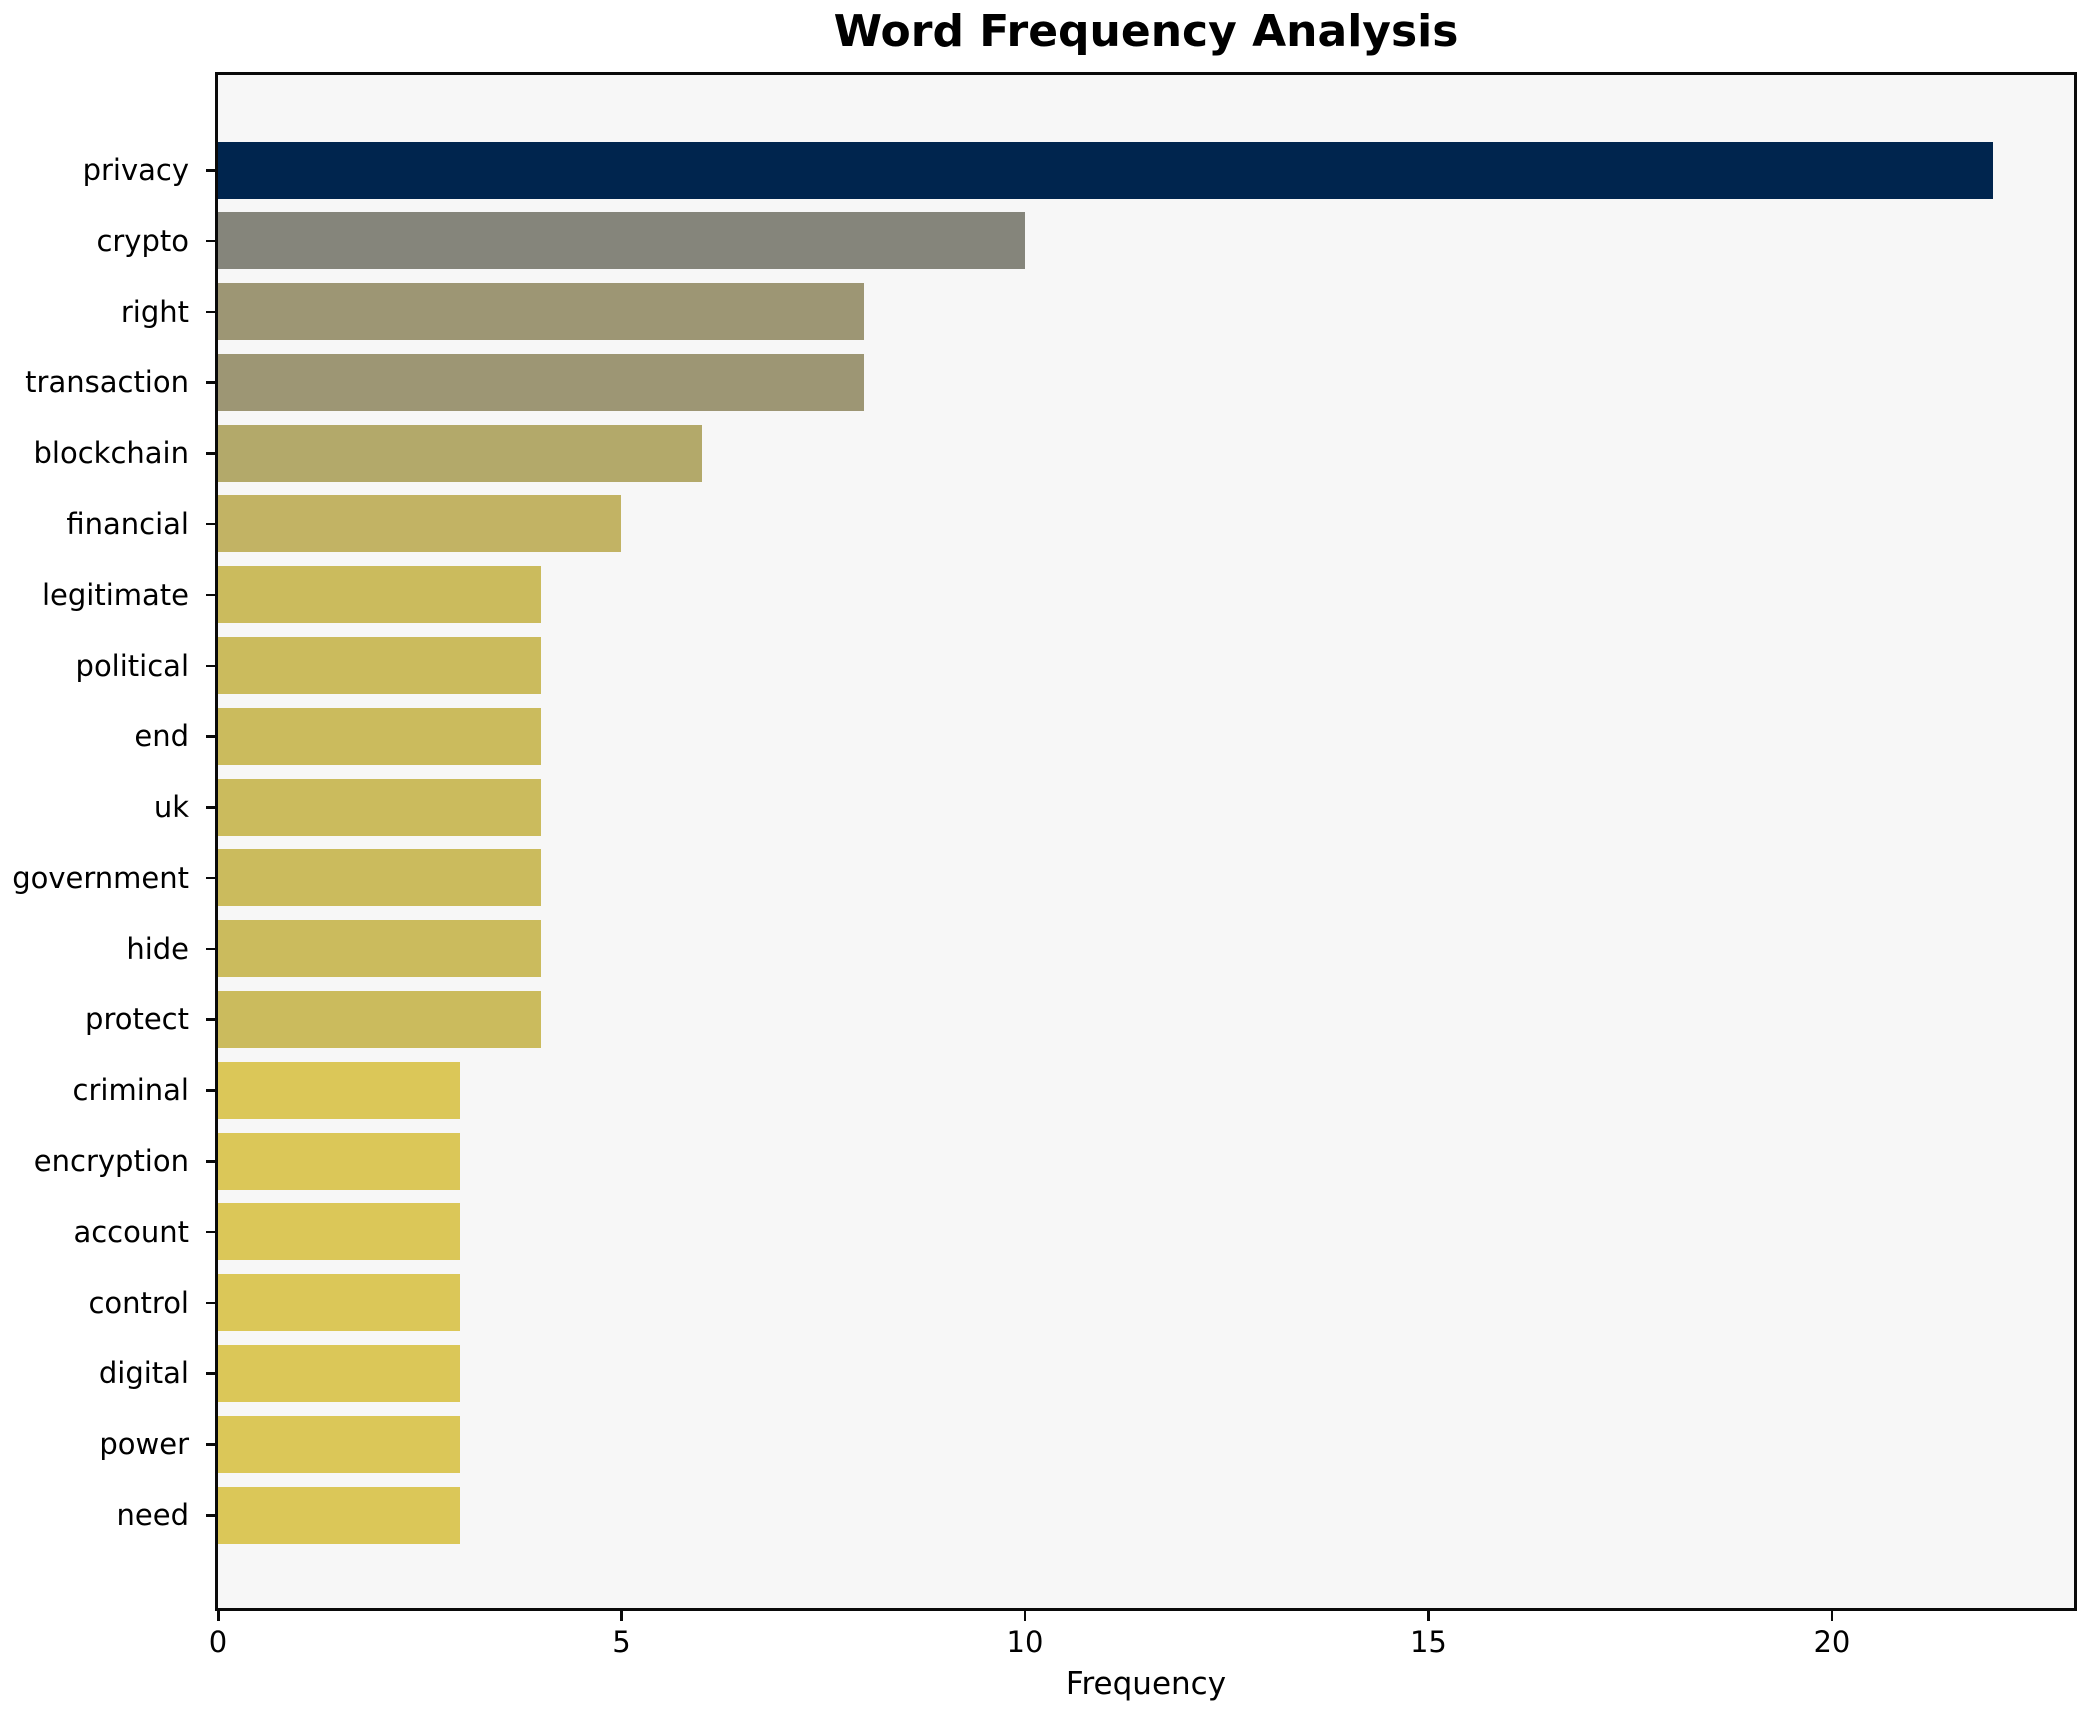  Describe the element at coordinates (210, 1303) in the screenshot. I see `y-tick-control` at that location.